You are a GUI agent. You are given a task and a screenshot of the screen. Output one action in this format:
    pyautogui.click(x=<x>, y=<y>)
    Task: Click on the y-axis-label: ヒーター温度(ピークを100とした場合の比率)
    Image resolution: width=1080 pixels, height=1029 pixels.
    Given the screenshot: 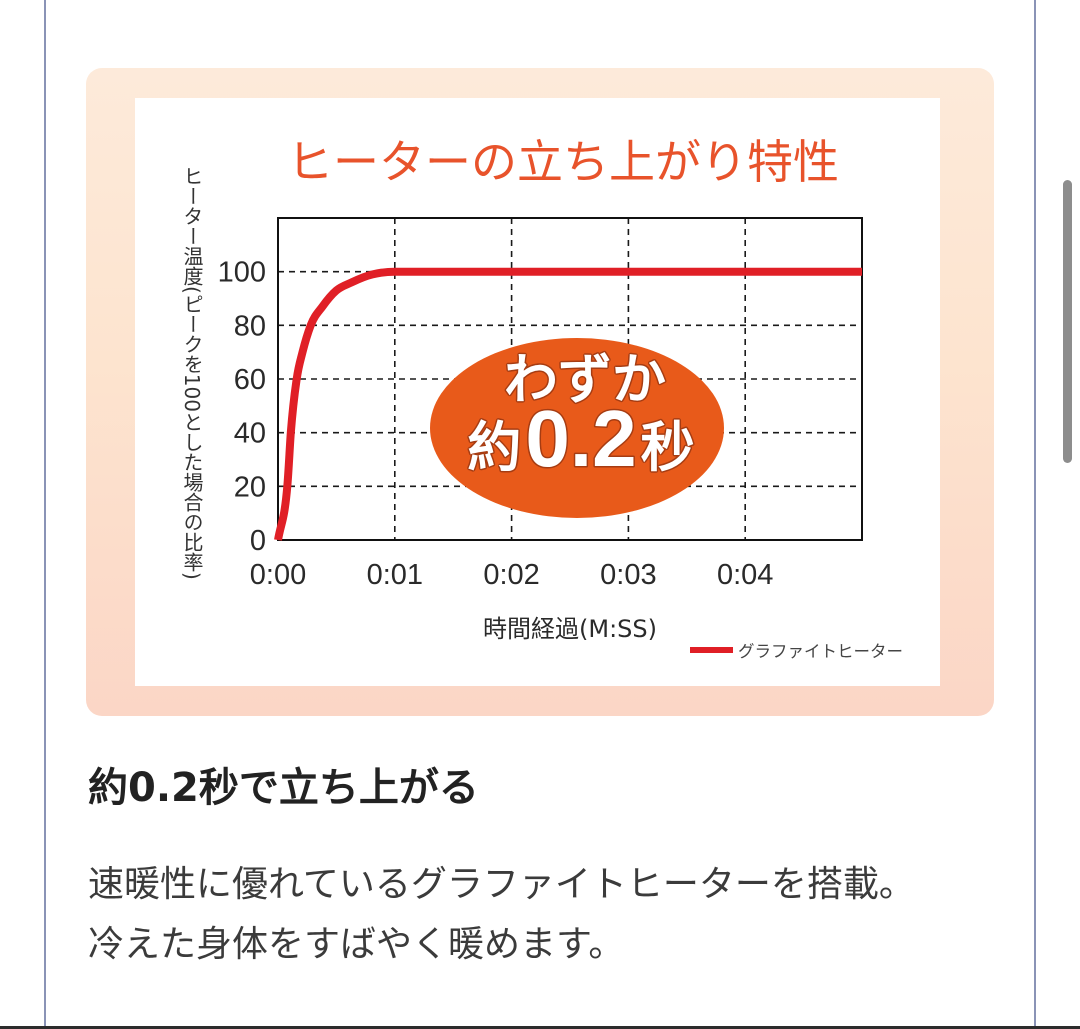 What is the action you would take?
    pyautogui.click(x=192, y=373)
    